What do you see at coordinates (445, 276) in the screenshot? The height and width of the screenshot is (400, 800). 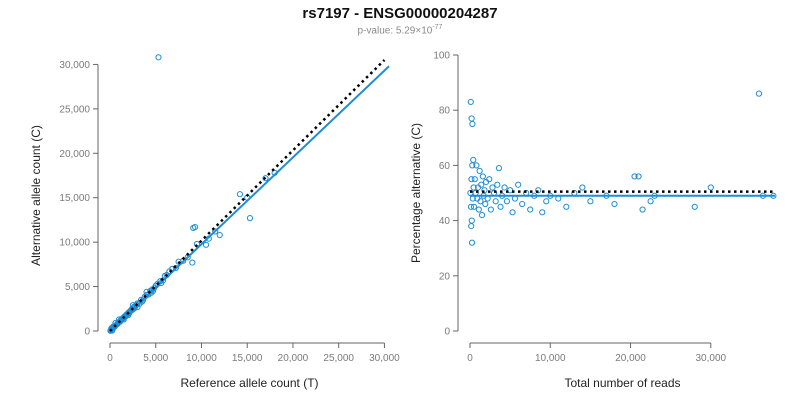 I see `y-tick-label: 20` at bounding box center [445, 276].